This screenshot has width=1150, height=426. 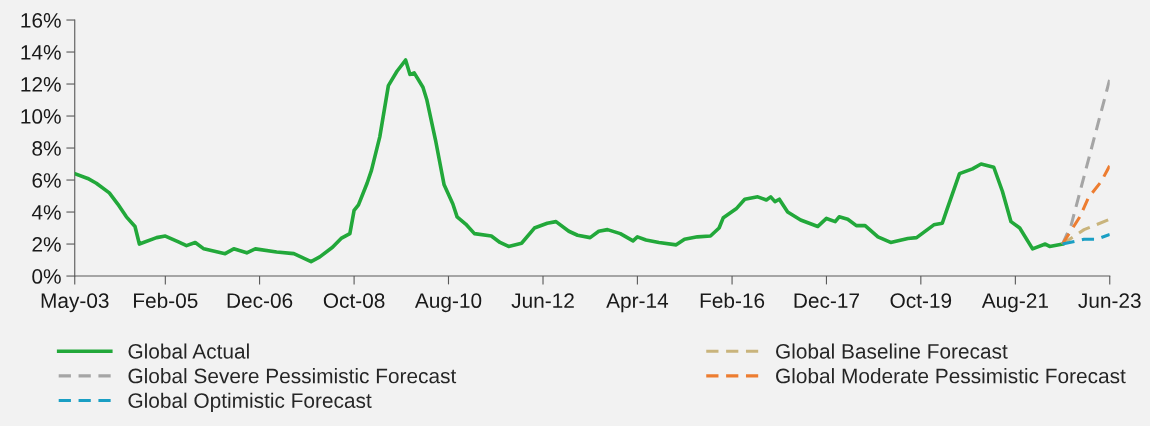 What do you see at coordinates (188, 351) in the screenshot?
I see `legend-label: Global Actual` at bounding box center [188, 351].